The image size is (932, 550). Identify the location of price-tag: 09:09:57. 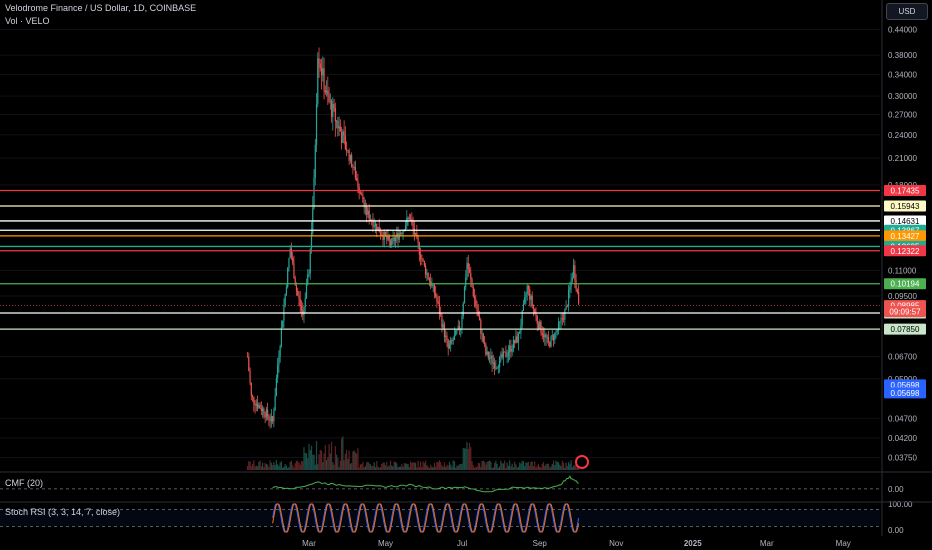
(905, 312).